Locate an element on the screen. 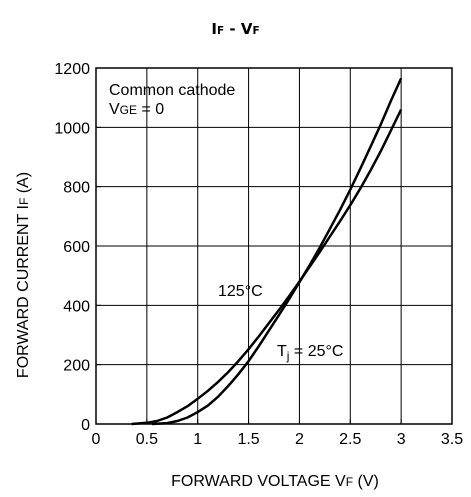  annotation-condition-2: VGE = 0 is located at coordinates (136, 109).